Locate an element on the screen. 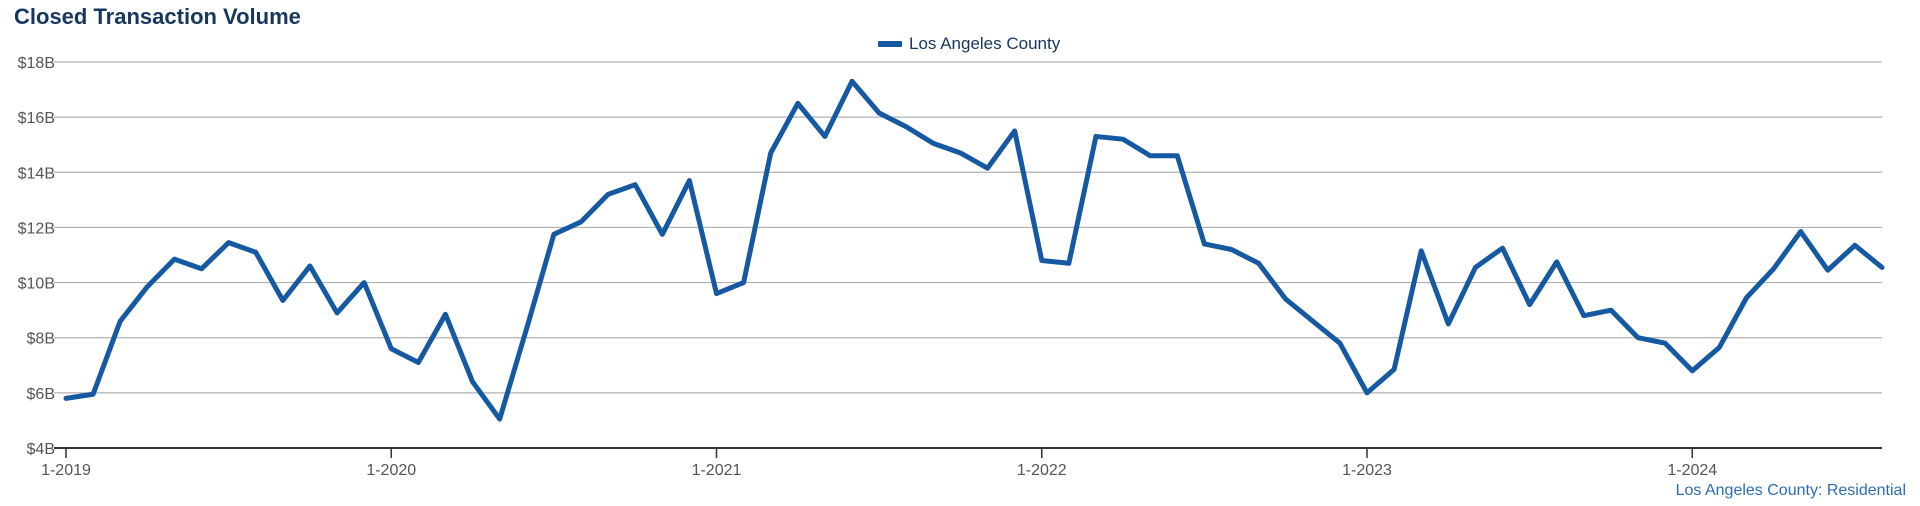 The width and height of the screenshot is (1920, 506). y-tick-label: $8B is located at coordinates (41, 339).